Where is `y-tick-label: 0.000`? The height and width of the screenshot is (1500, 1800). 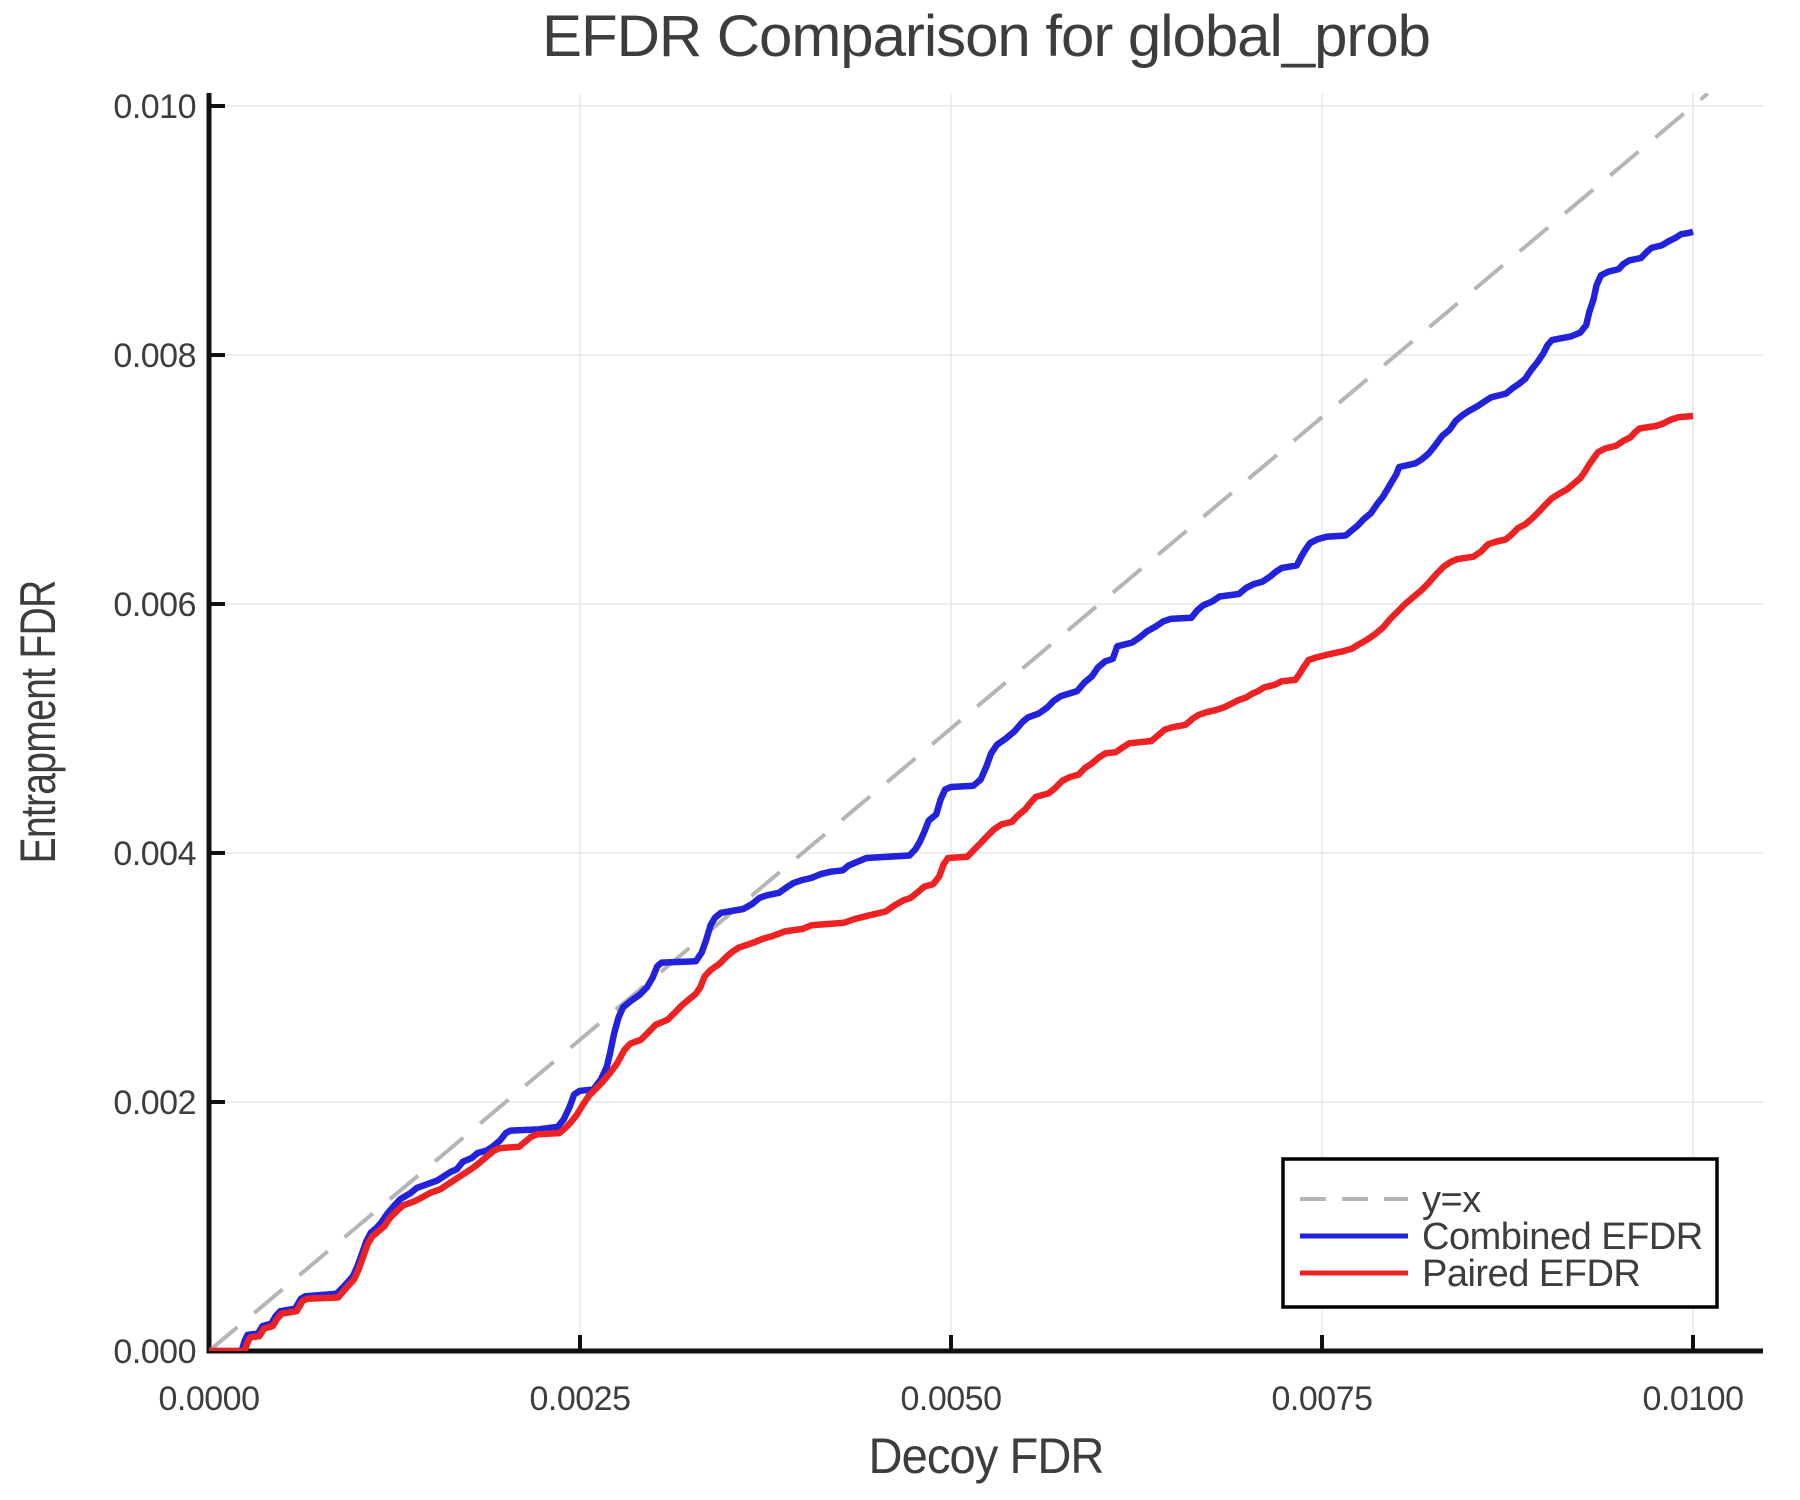
y-tick-label: 0.000 is located at coordinates (154, 1352).